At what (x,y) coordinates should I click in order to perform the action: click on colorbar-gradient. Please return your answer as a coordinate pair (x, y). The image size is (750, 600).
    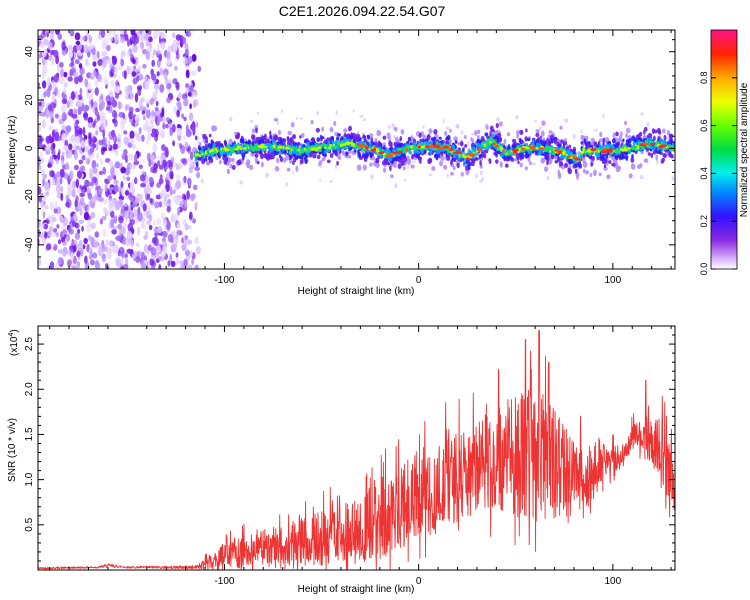
    Looking at the image, I should click on (724, 149).